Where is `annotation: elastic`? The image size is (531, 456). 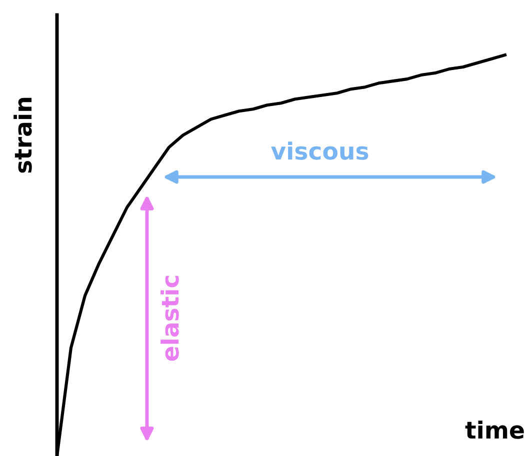
annotation: elastic is located at coordinates (169, 318).